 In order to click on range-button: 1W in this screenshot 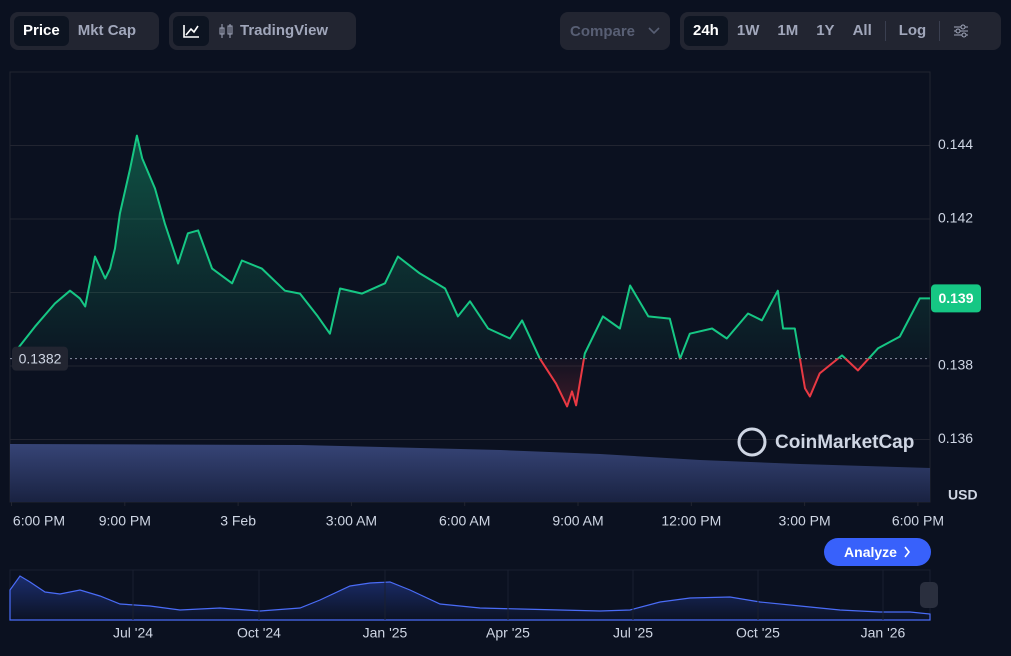, I will do `click(748, 30)`.